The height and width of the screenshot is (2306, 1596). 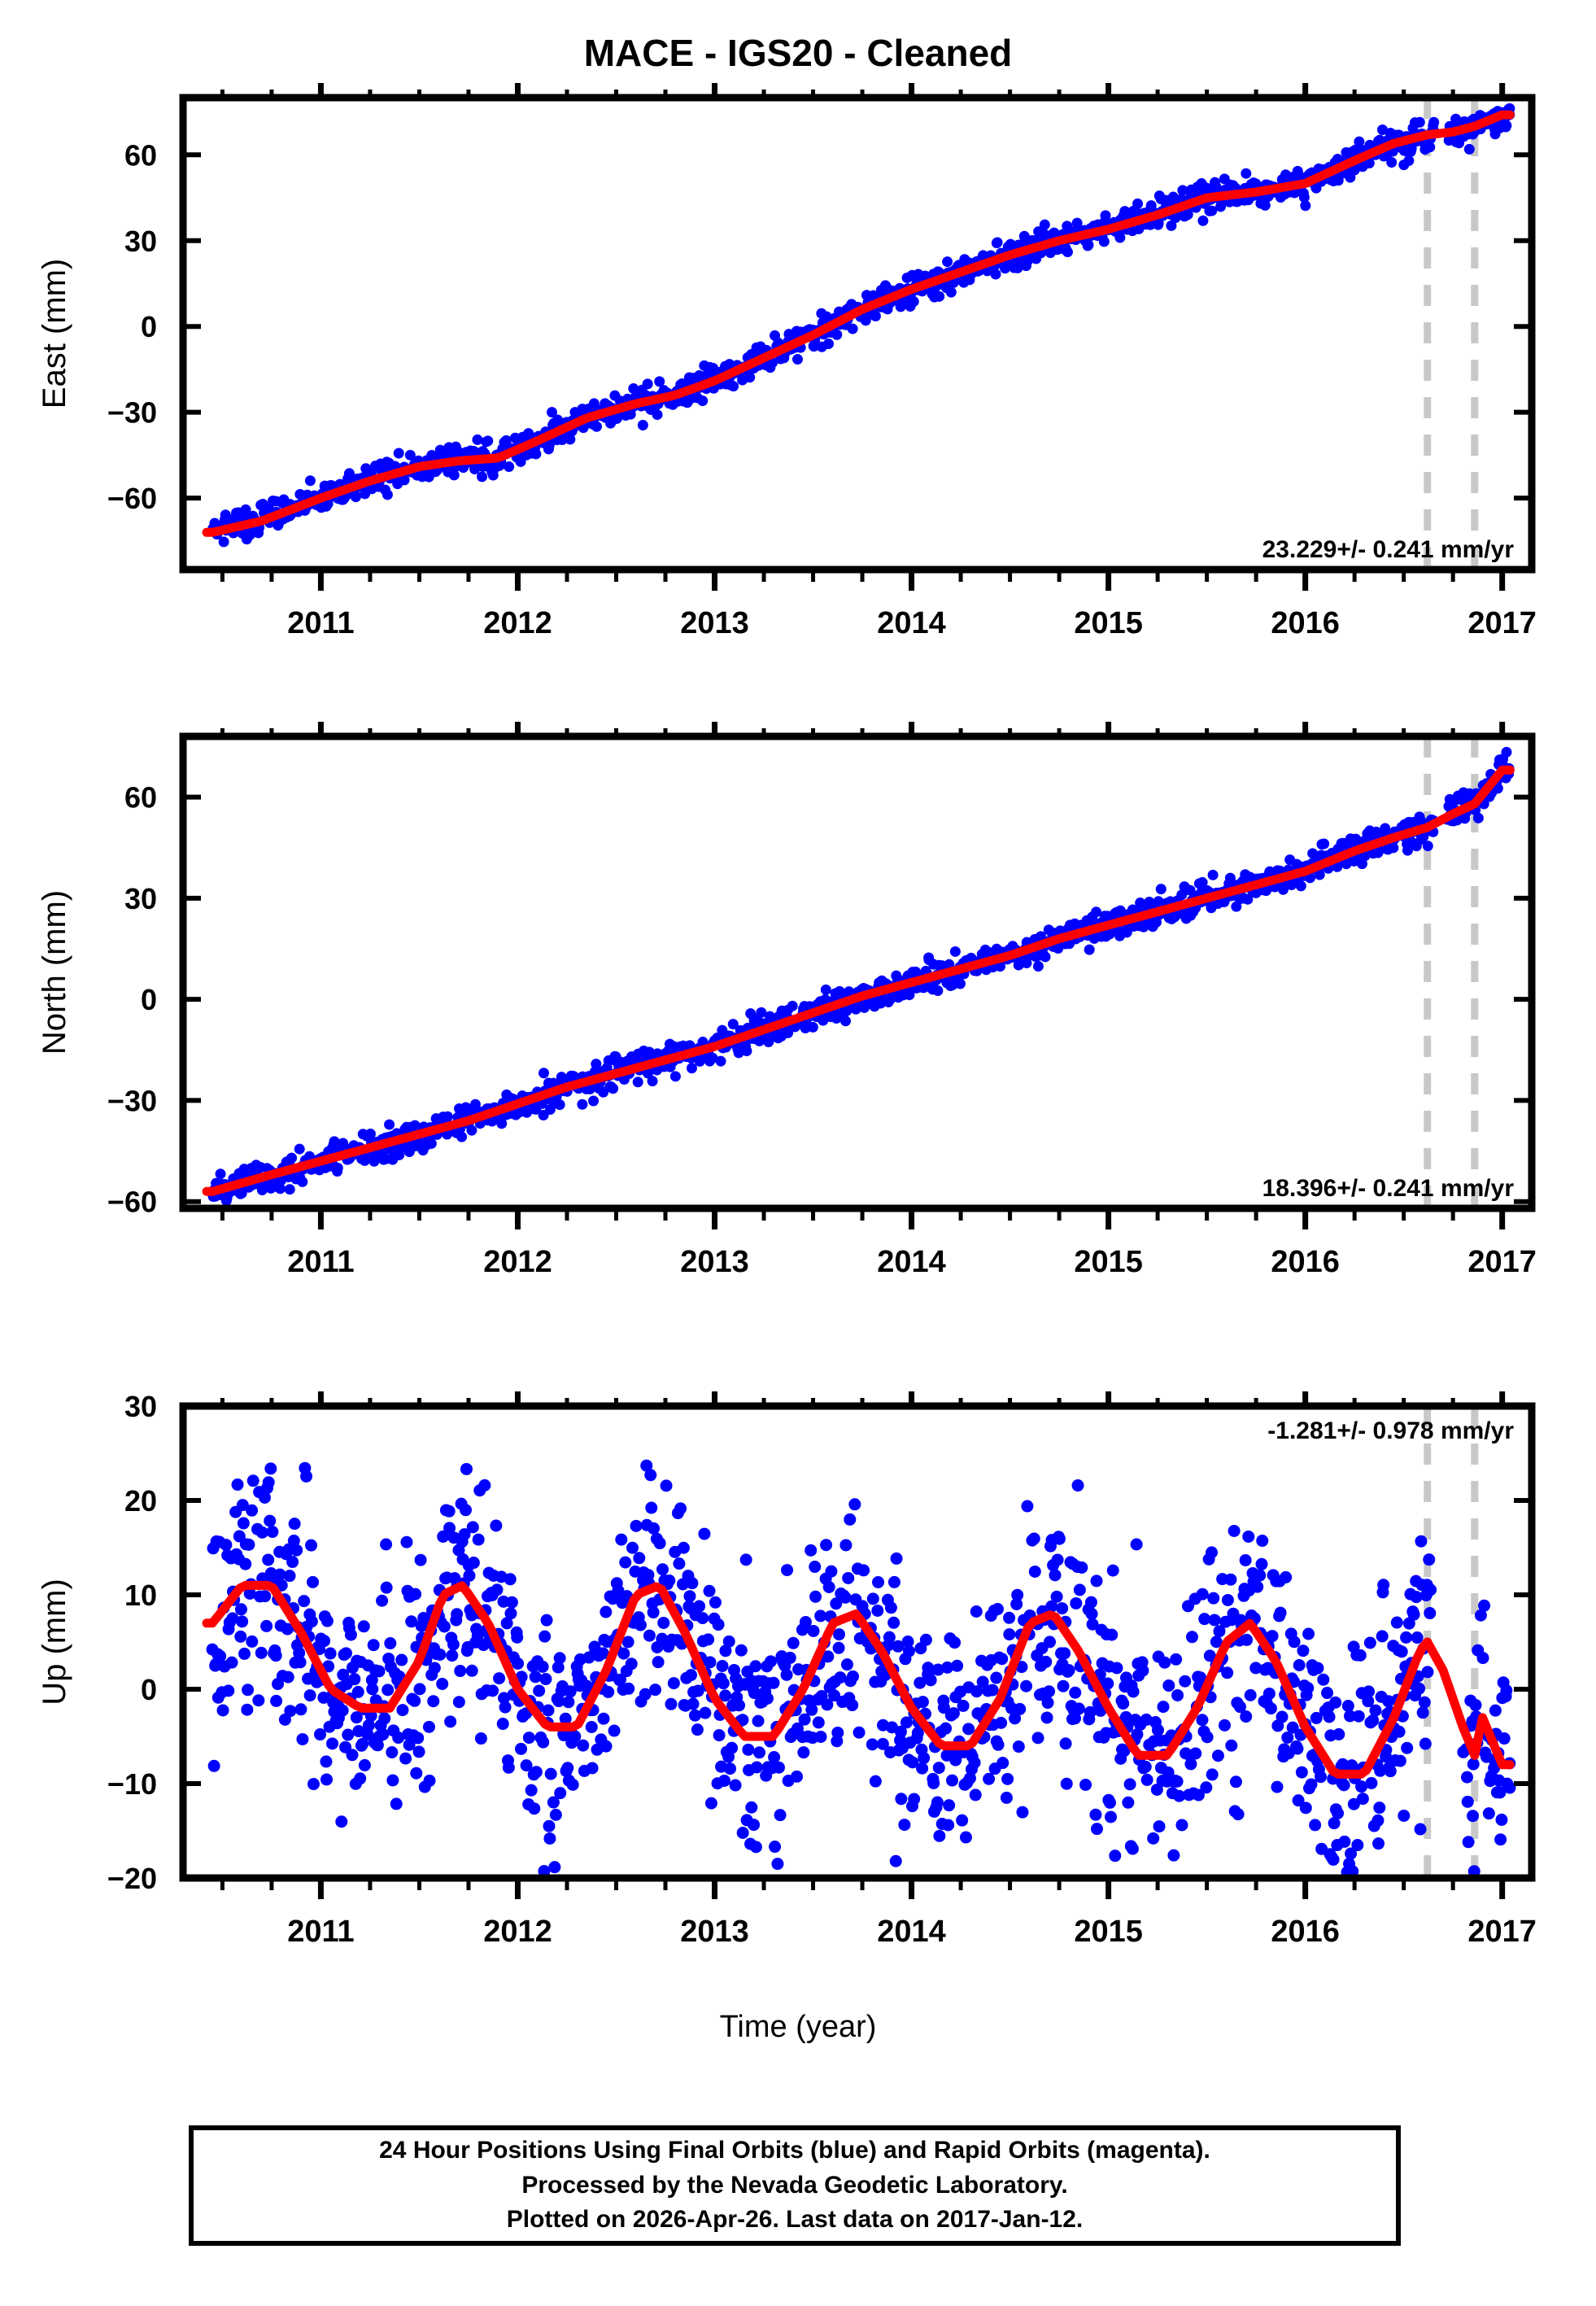 What do you see at coordinates (54, 1642) in the screenshot?
I see `y-axis-label: Up (mm)` at bounding box center [54, 1642].